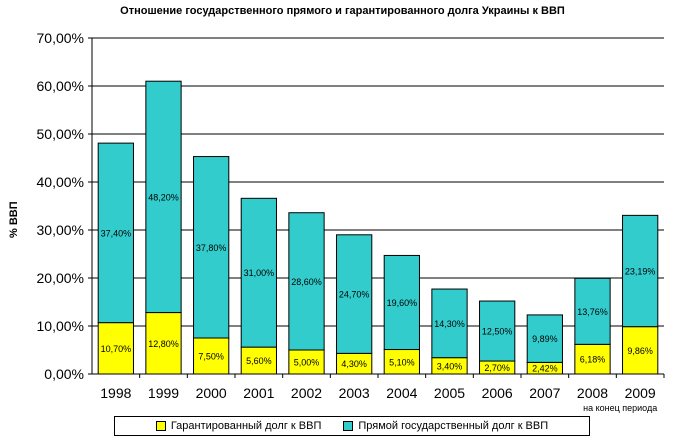 The height and width of the screenshot is (444, 685). Describe the element at coordinates (354, 393) in the screenshot. I see `x-tick-label: 2003` at that location.